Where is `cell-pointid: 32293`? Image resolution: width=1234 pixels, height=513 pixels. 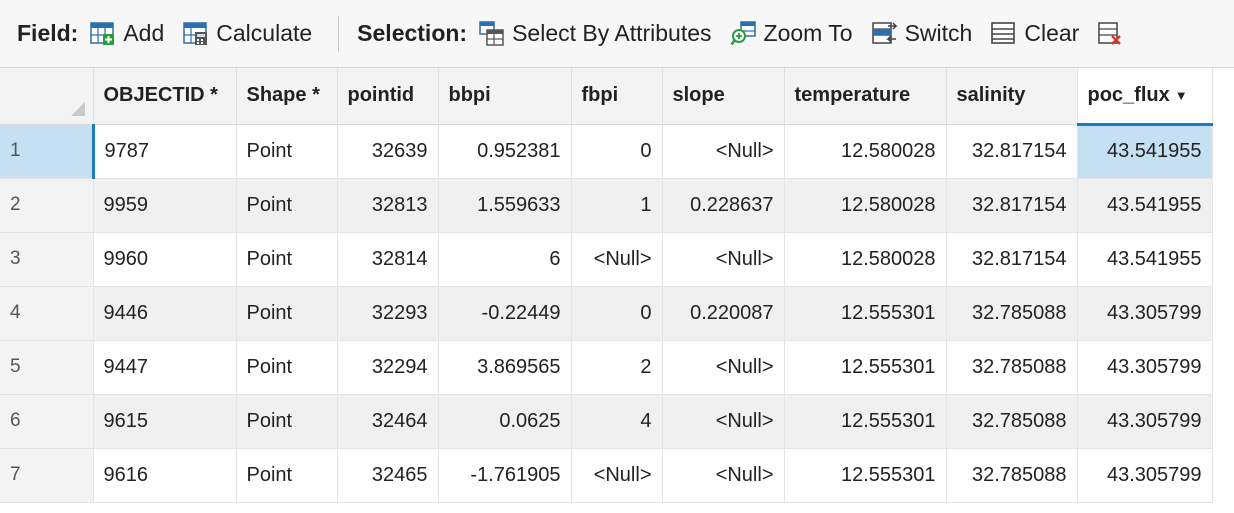
cell-pointid: 32293 is located at coordinates (388, 313).